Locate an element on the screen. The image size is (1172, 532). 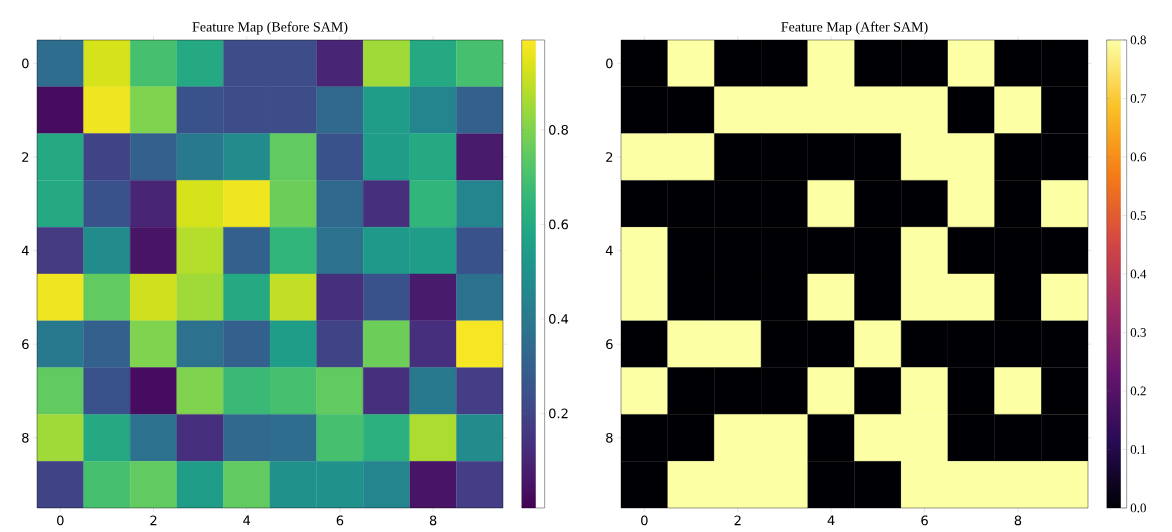
chart-title: Feature Map (Before SAM) is located at coordinates (270, 28).